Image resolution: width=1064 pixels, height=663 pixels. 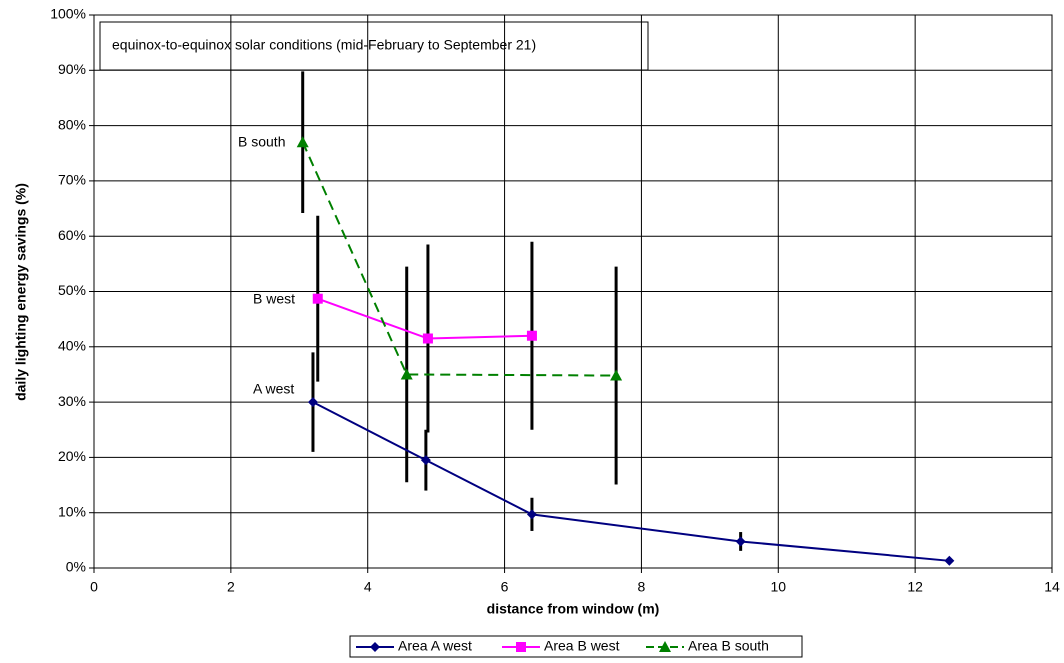 I want to click on y-tick-label: 90%, so click(x=72, y=69).